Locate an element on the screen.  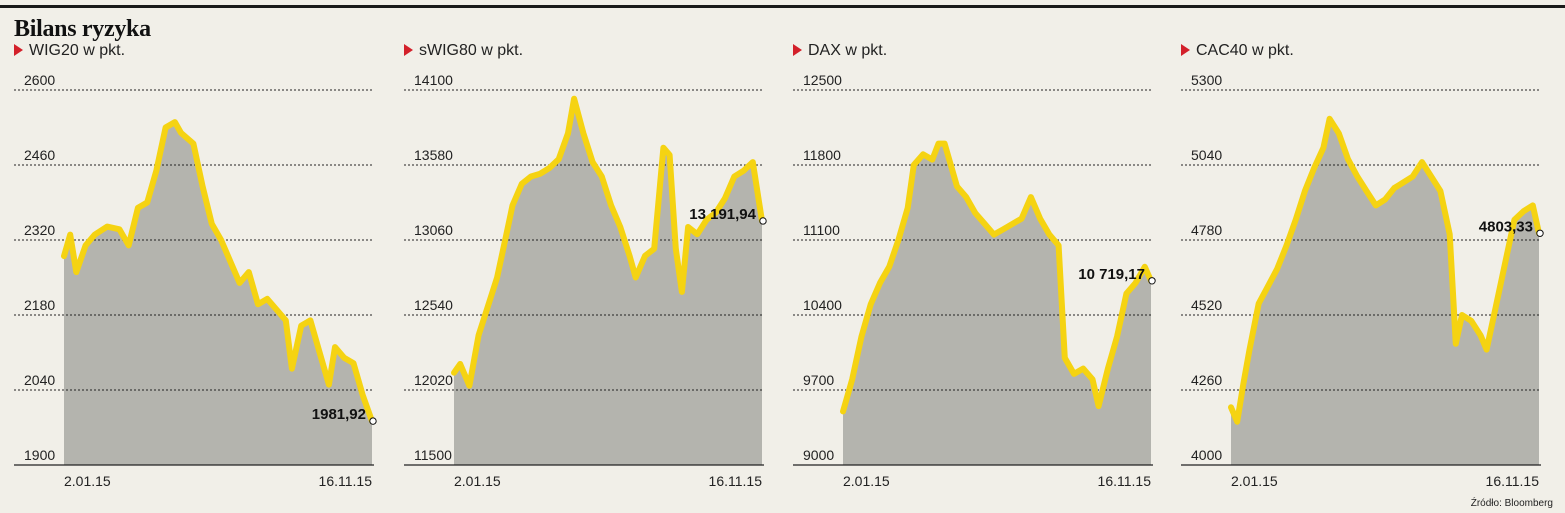
y-tick-label: 5300 is located at coordinates (1206, 80).